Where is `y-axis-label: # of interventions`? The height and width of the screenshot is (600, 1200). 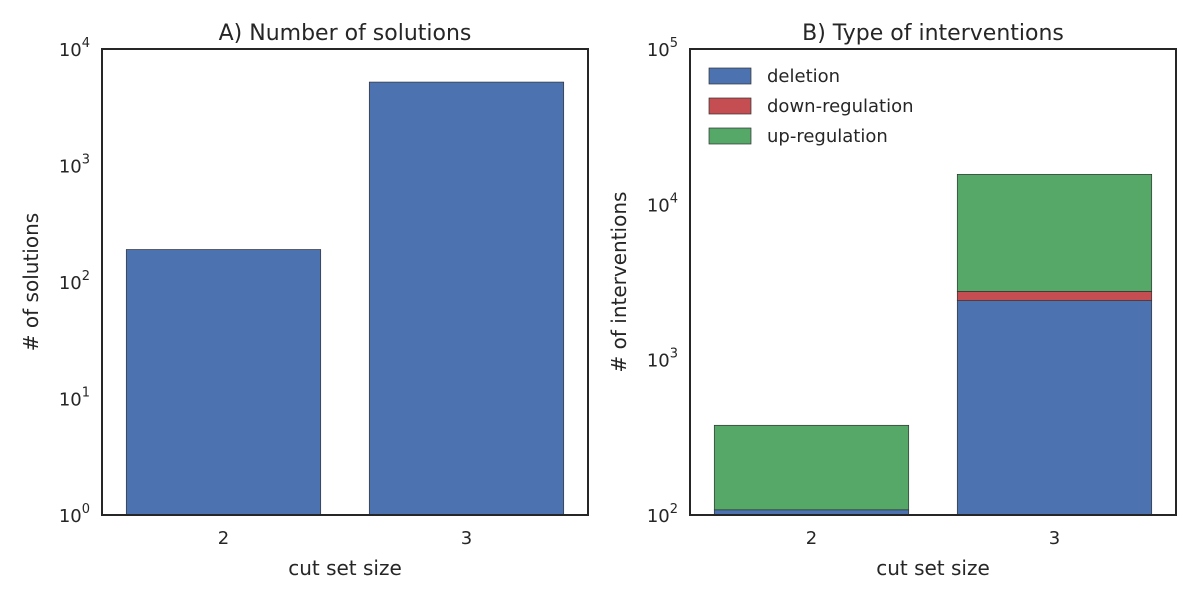 y-axis-label: # of interventions is located at coordinates (619, 282).